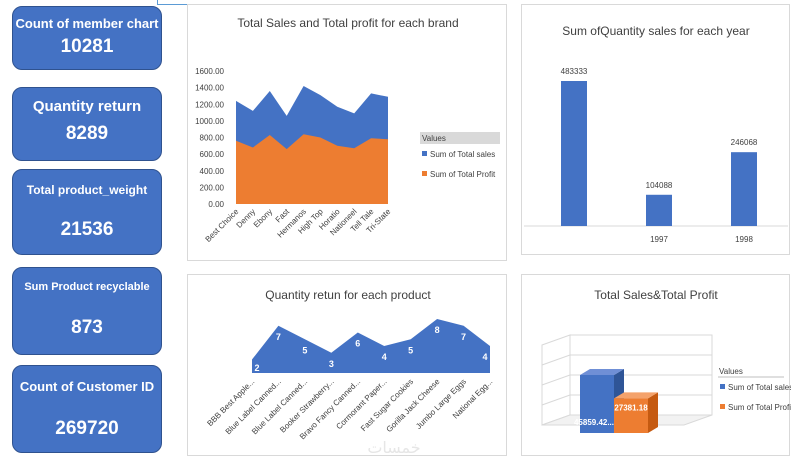 The image size is (800, 460). Describe the element at coordinates (263, 218) in the screenshot. I see `x-tick-label: Ebony` at that location.